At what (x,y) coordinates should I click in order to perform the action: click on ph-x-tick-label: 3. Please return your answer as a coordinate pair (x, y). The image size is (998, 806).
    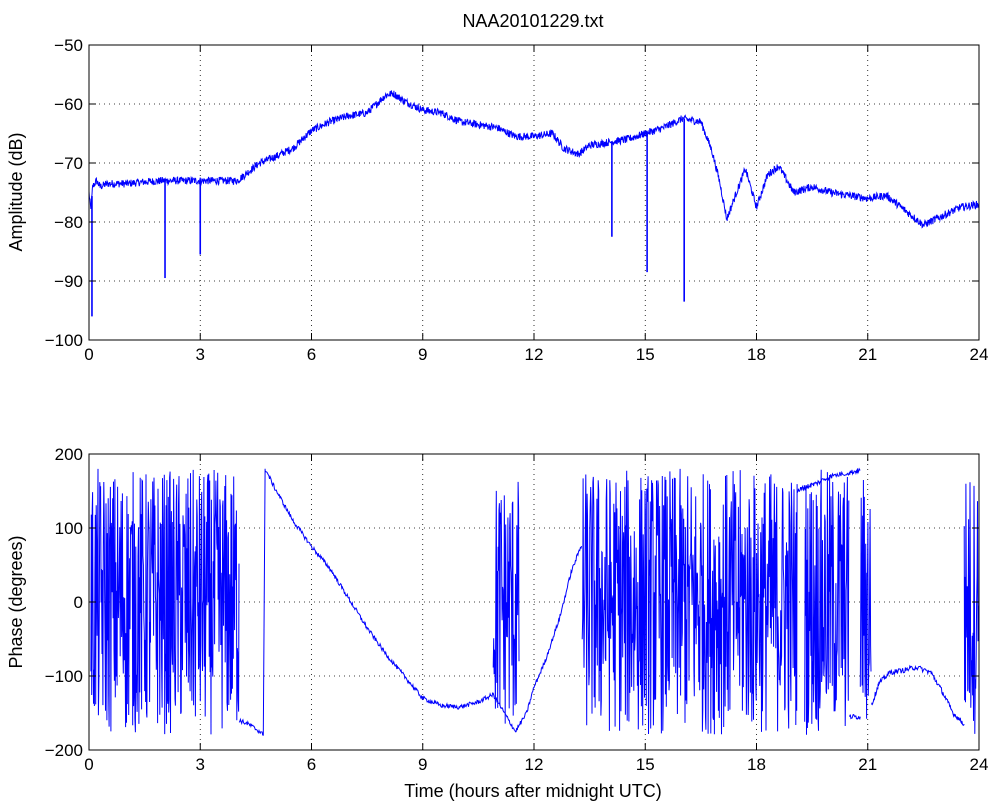
    Looking at the image, I should click on (200, 764).